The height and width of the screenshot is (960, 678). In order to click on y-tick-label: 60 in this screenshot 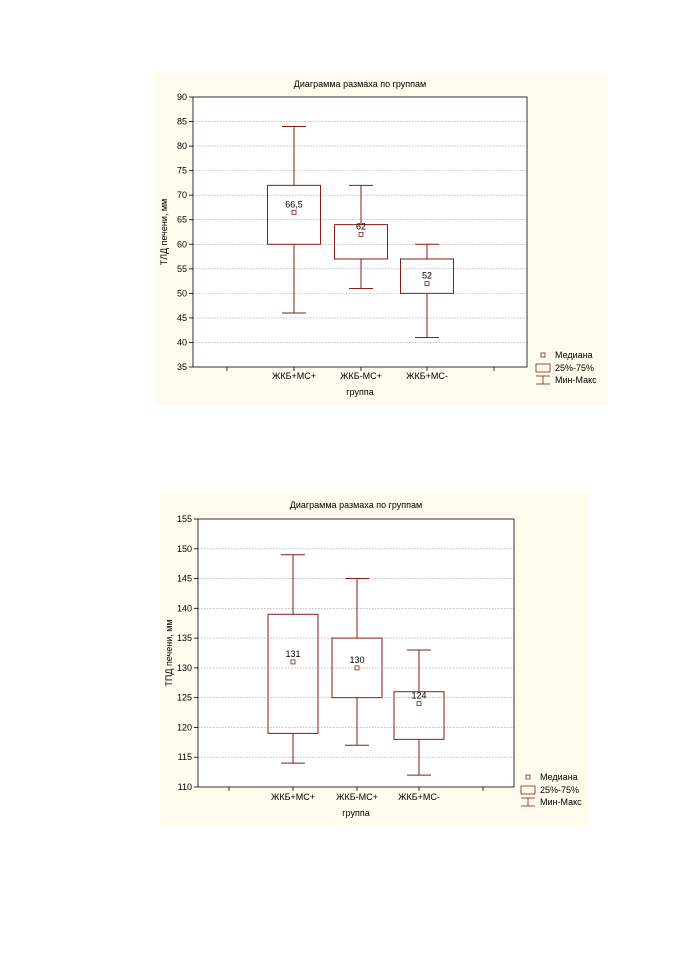, I will do `click(182, 244)`.